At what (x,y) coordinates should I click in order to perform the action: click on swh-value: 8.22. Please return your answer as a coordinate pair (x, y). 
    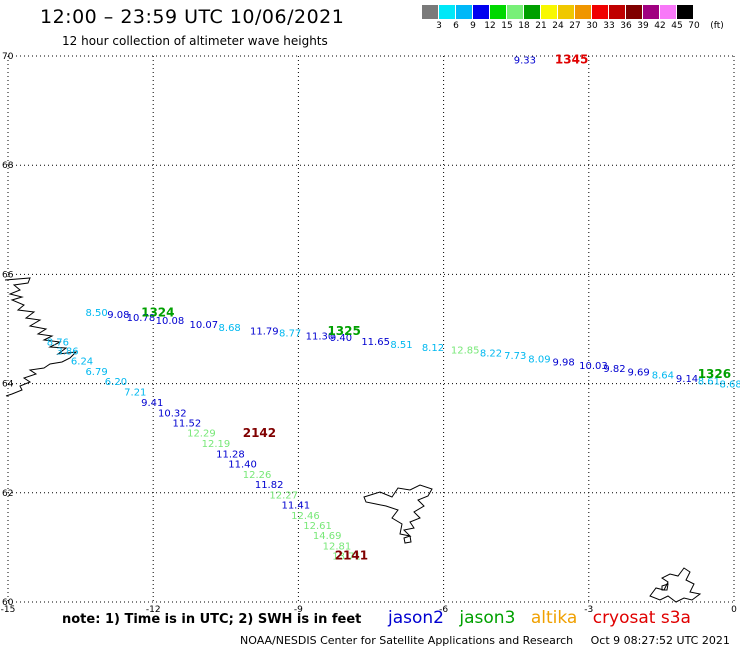
    Looking at the image, I should click on (491, 353).